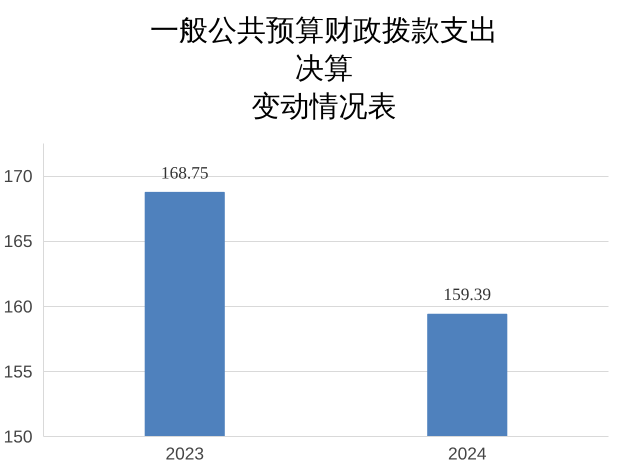  What do you see at coordinates (18, 371) in the screenshot?
I see `y-tick-label: 155` at bounding box center [18, 371].